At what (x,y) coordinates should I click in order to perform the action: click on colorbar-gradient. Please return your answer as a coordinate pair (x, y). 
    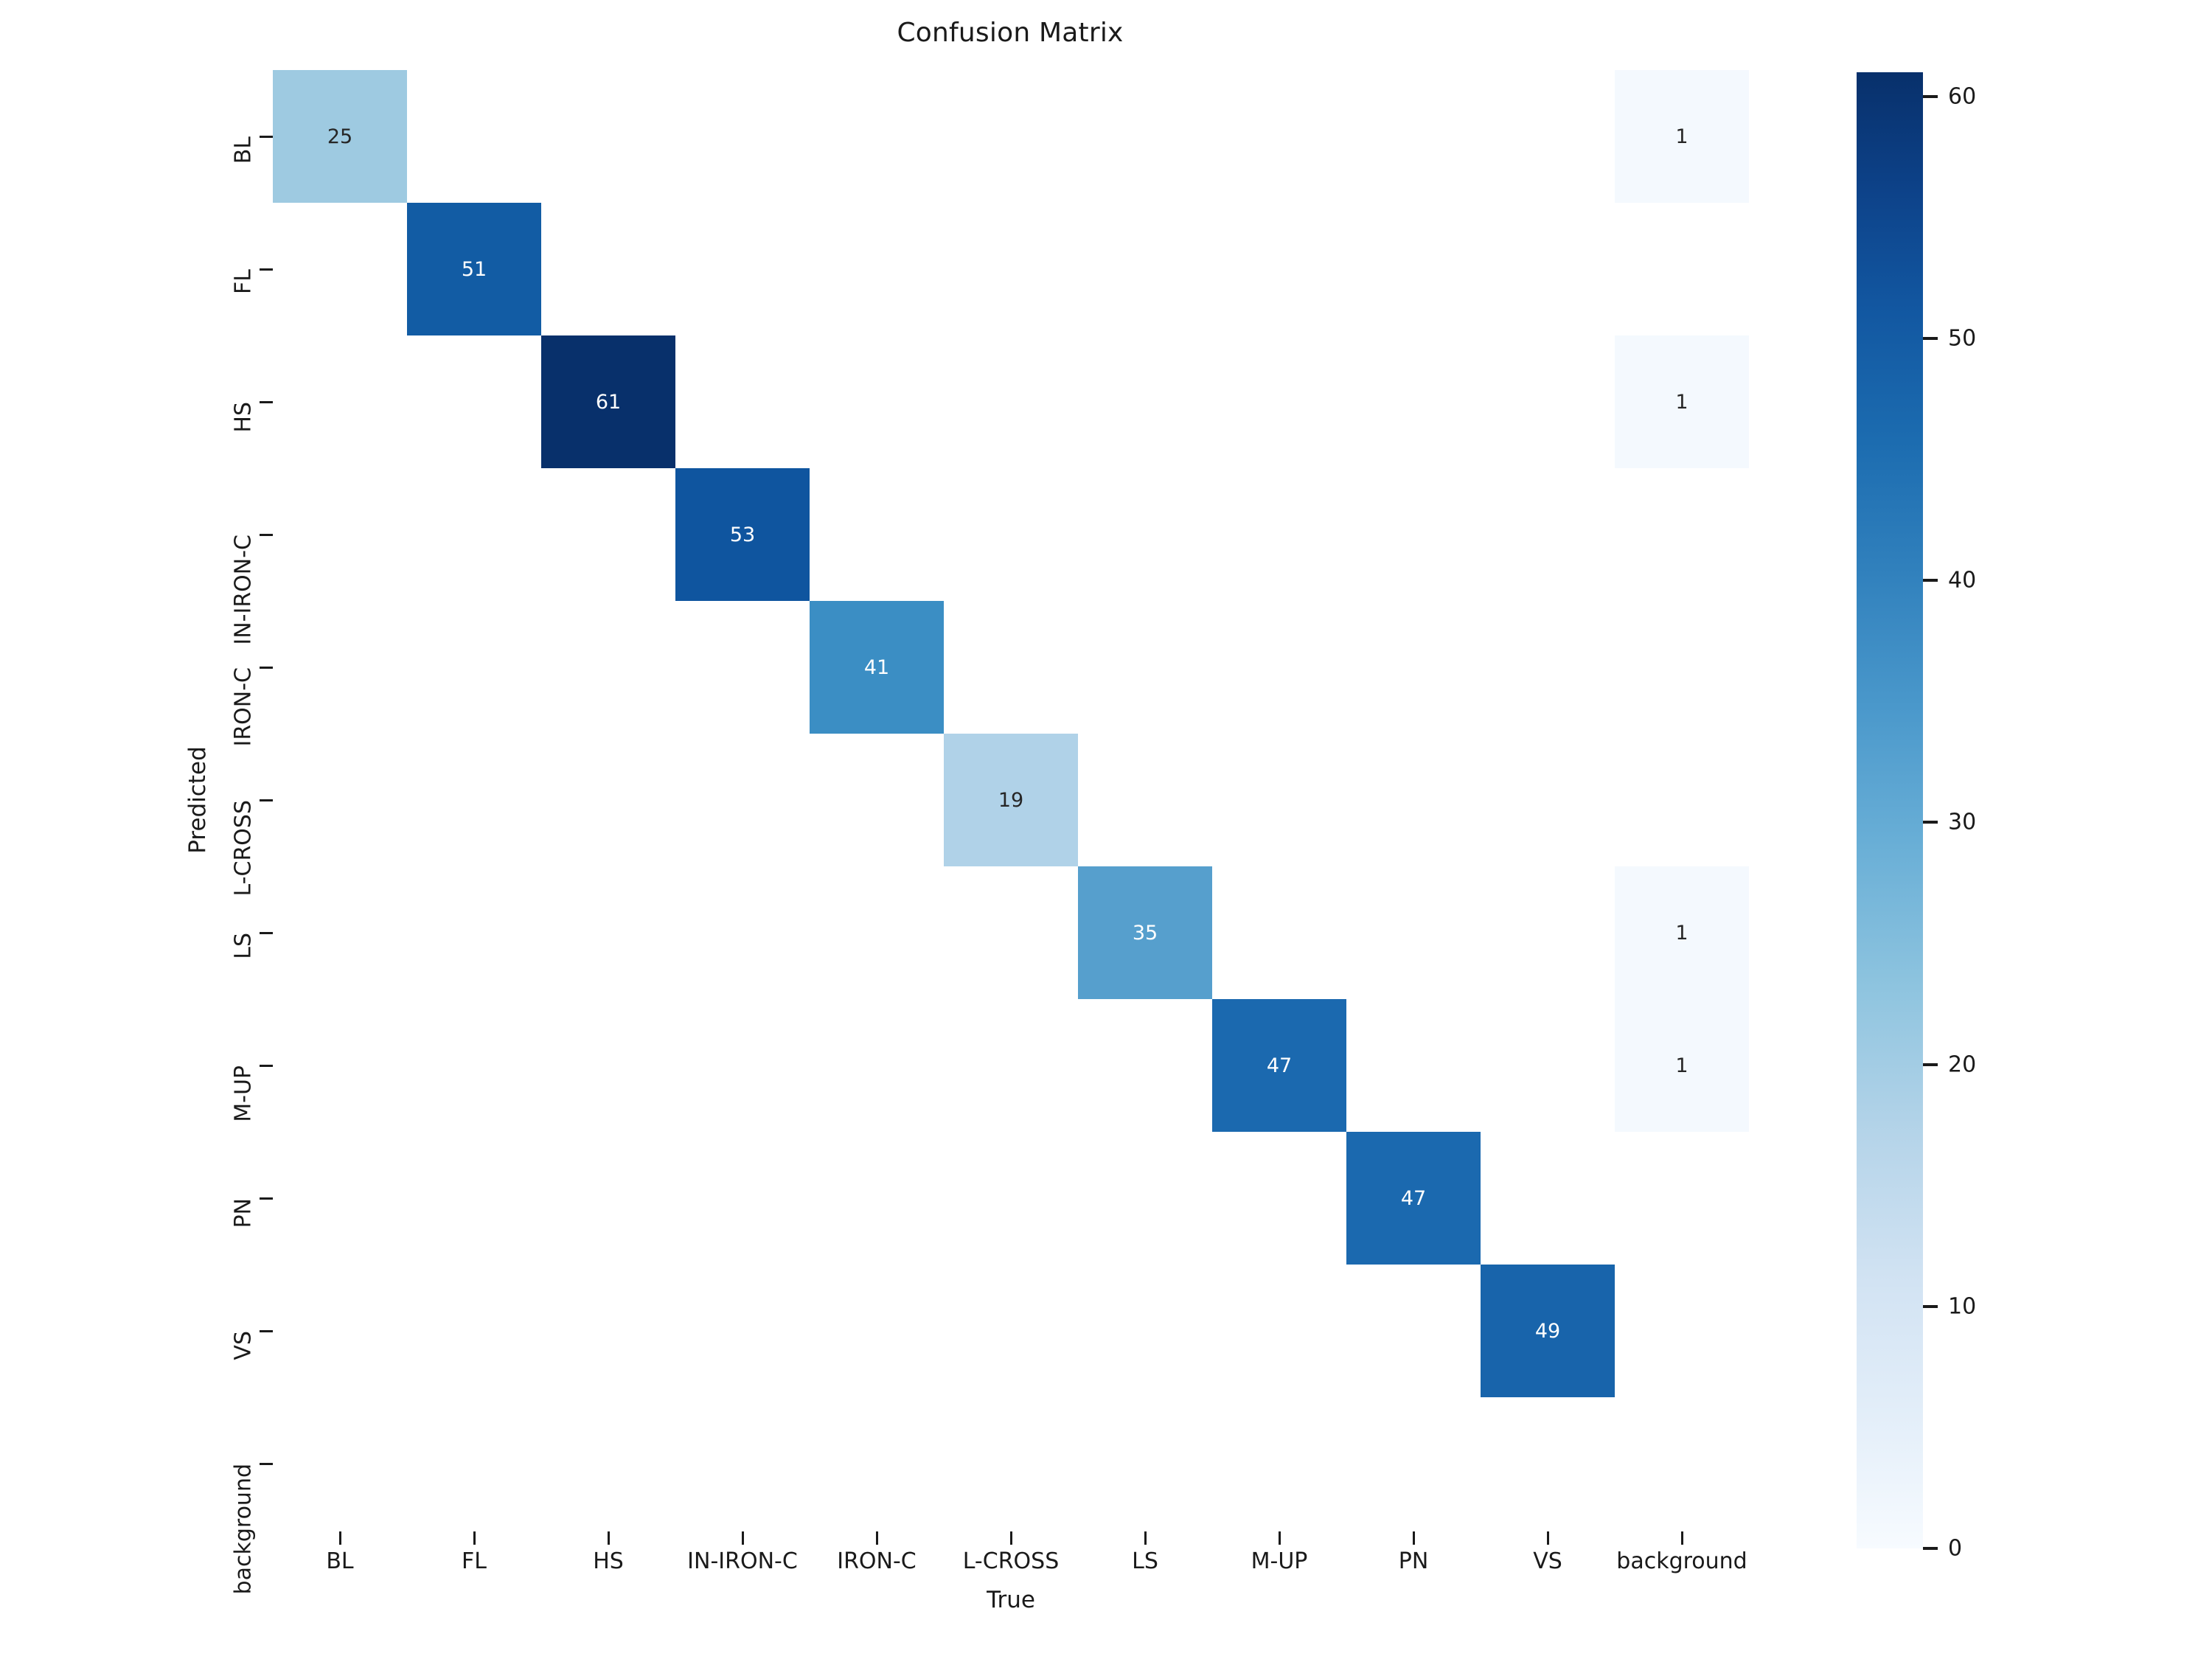
    Looking at the image, I should click on (1890, 810).